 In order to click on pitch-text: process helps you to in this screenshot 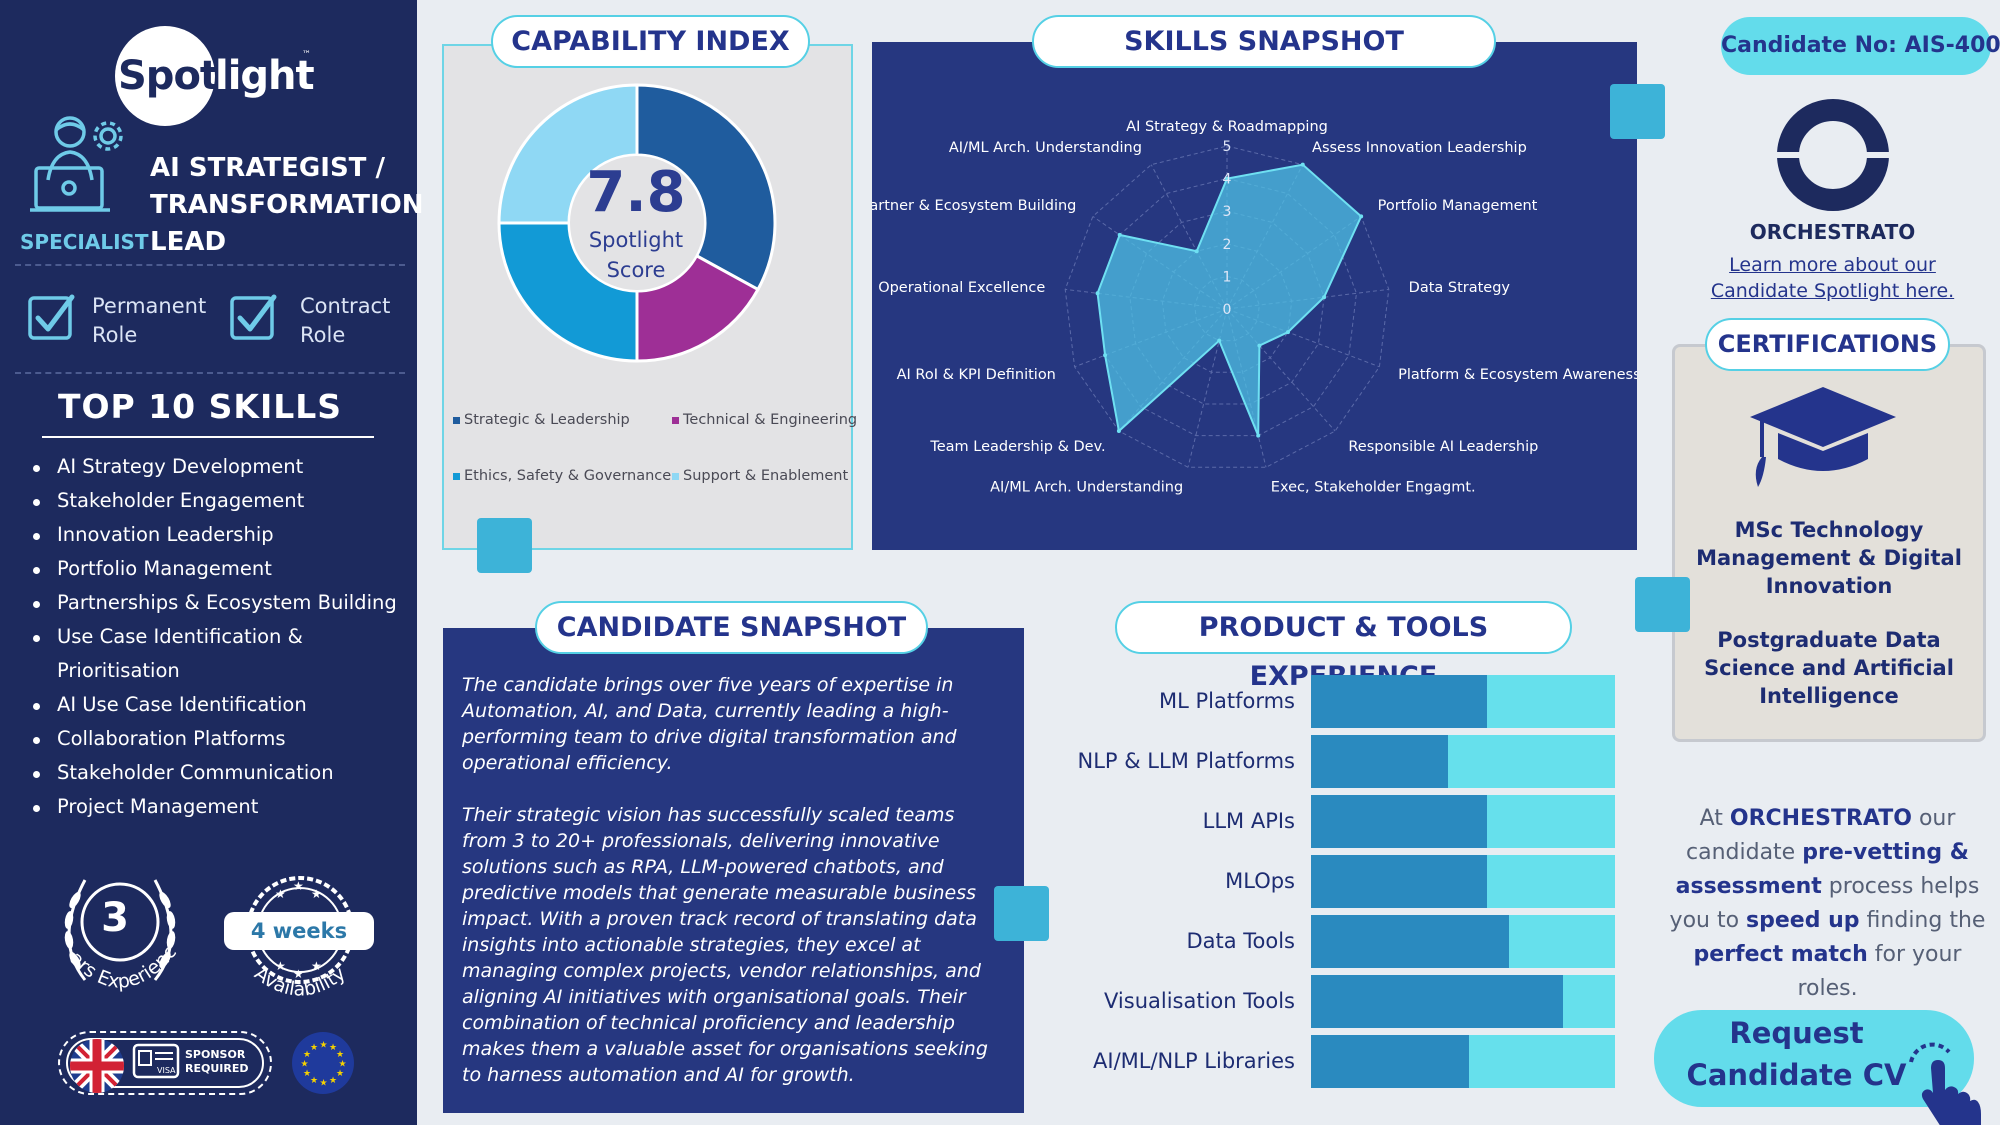, I will do `click(1824, 903)`.